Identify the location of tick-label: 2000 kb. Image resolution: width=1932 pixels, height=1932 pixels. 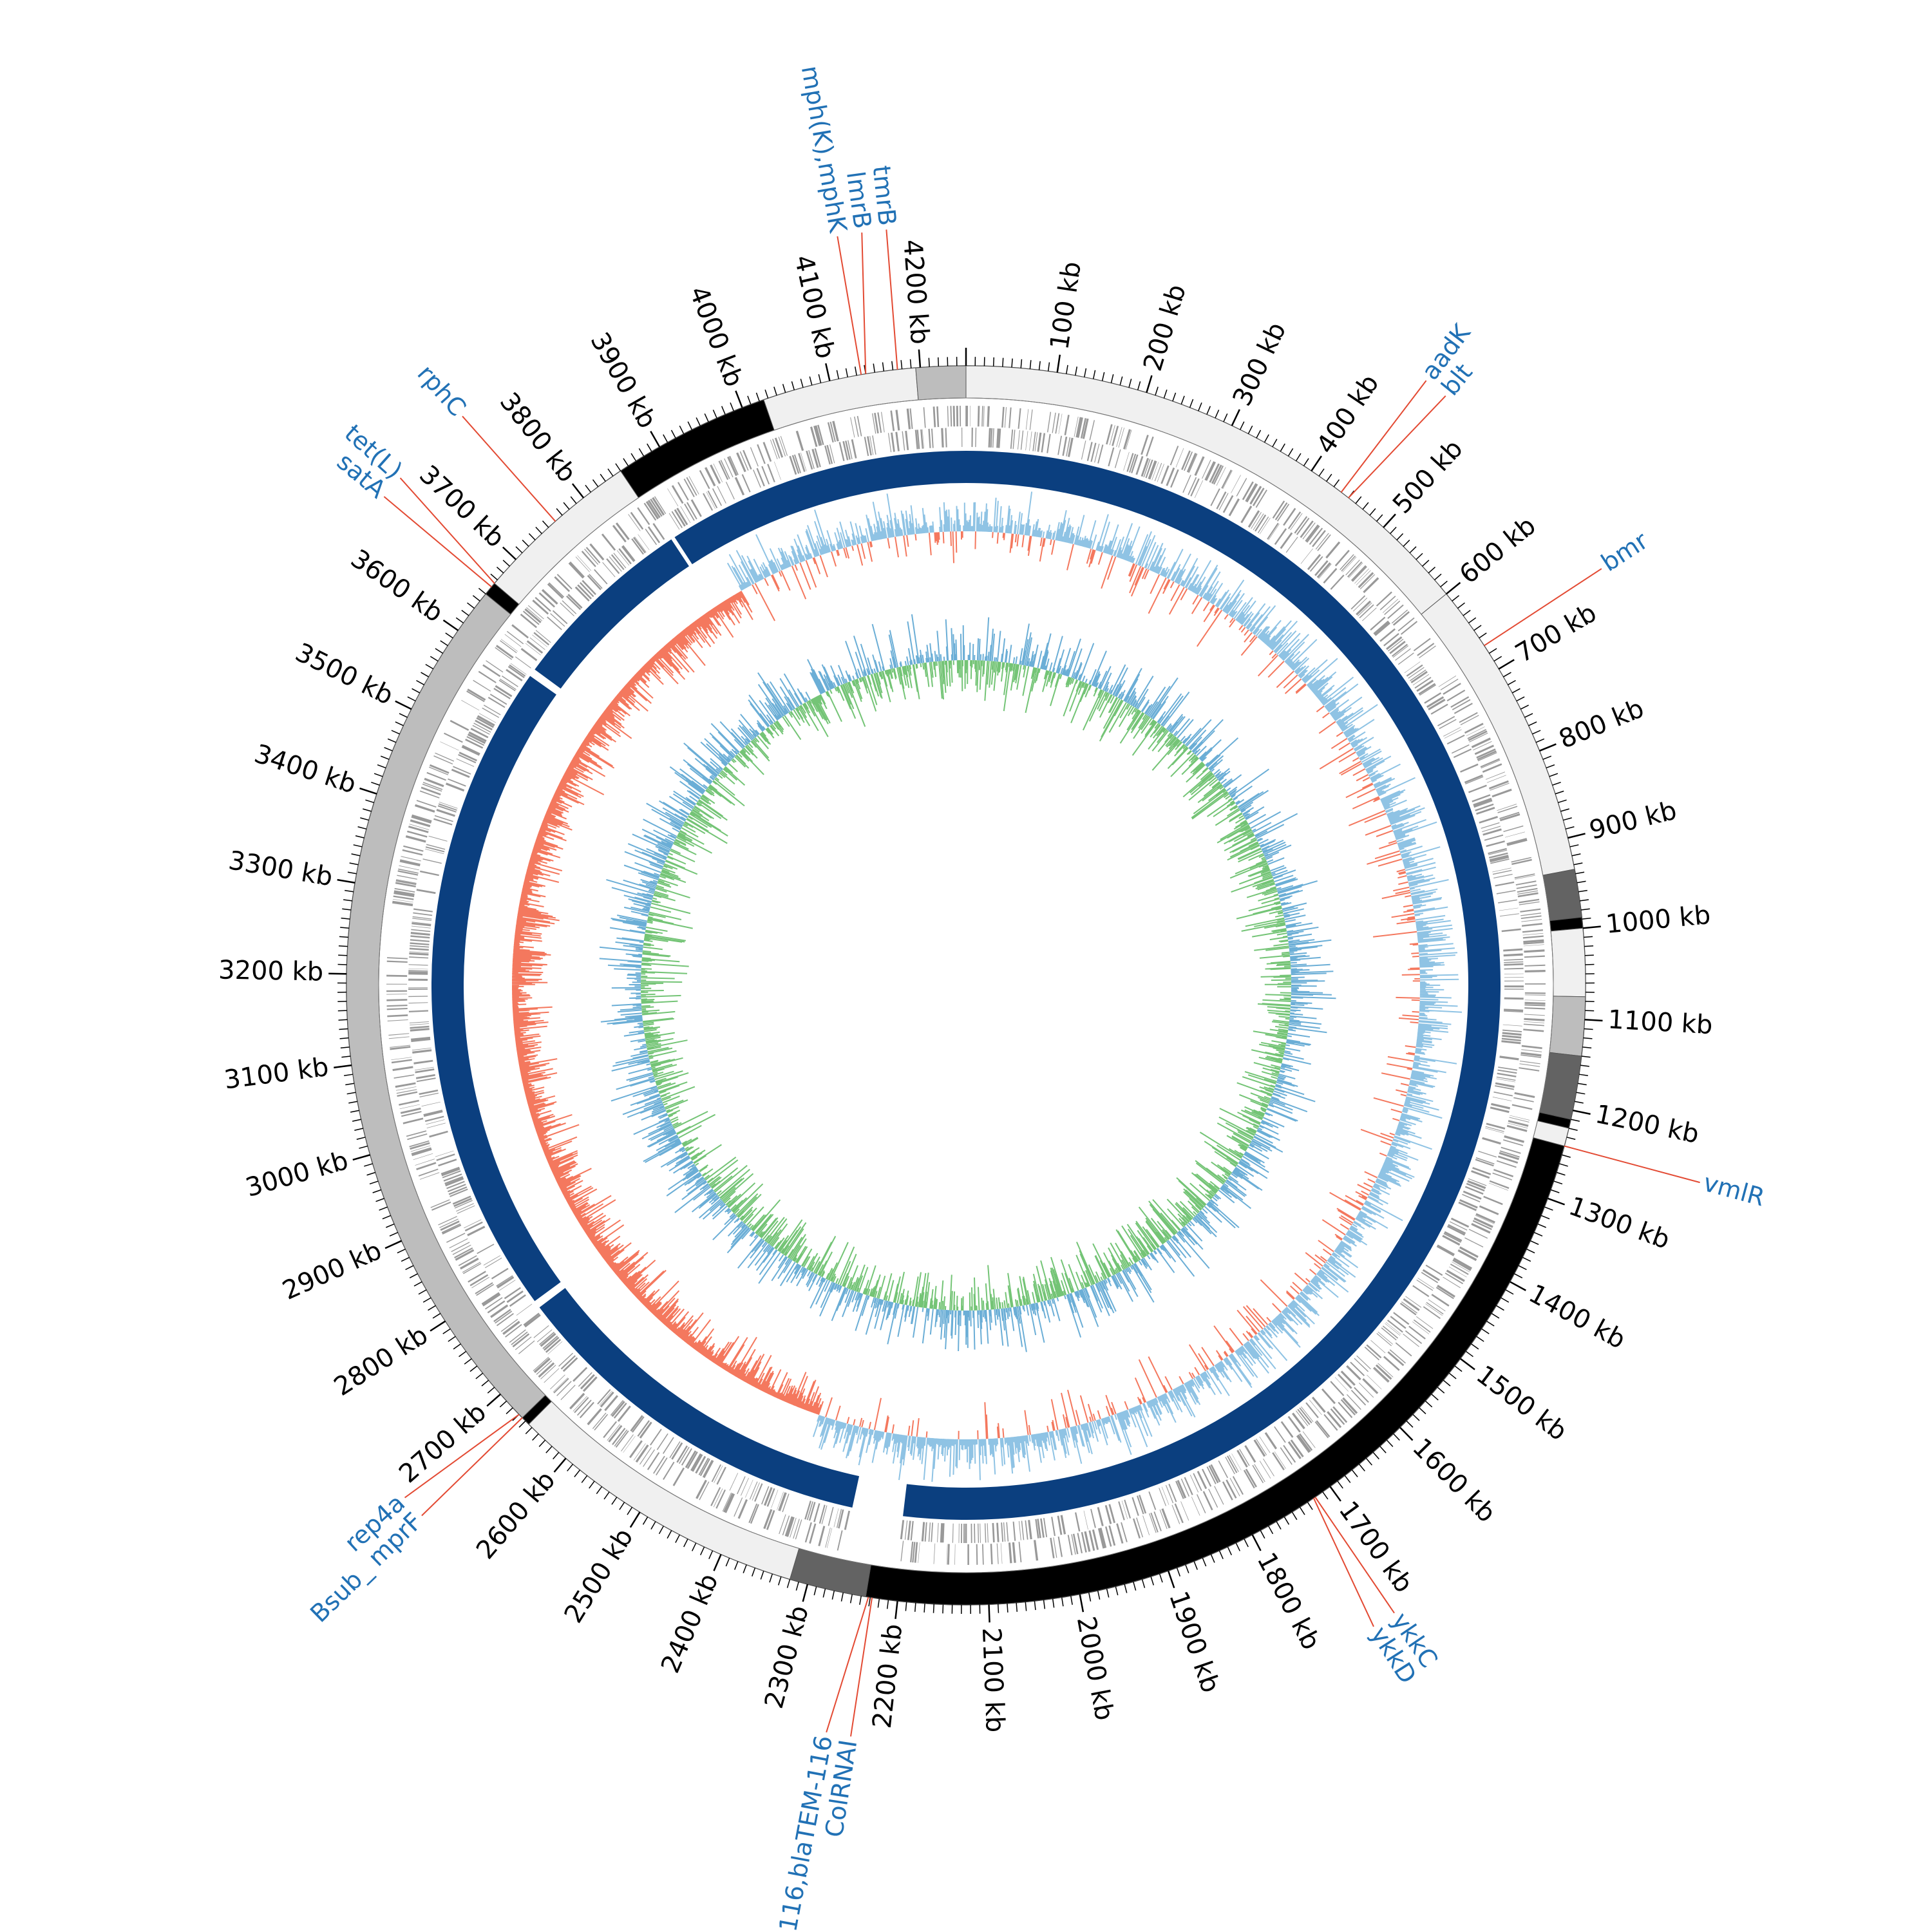
(1095, 1669).